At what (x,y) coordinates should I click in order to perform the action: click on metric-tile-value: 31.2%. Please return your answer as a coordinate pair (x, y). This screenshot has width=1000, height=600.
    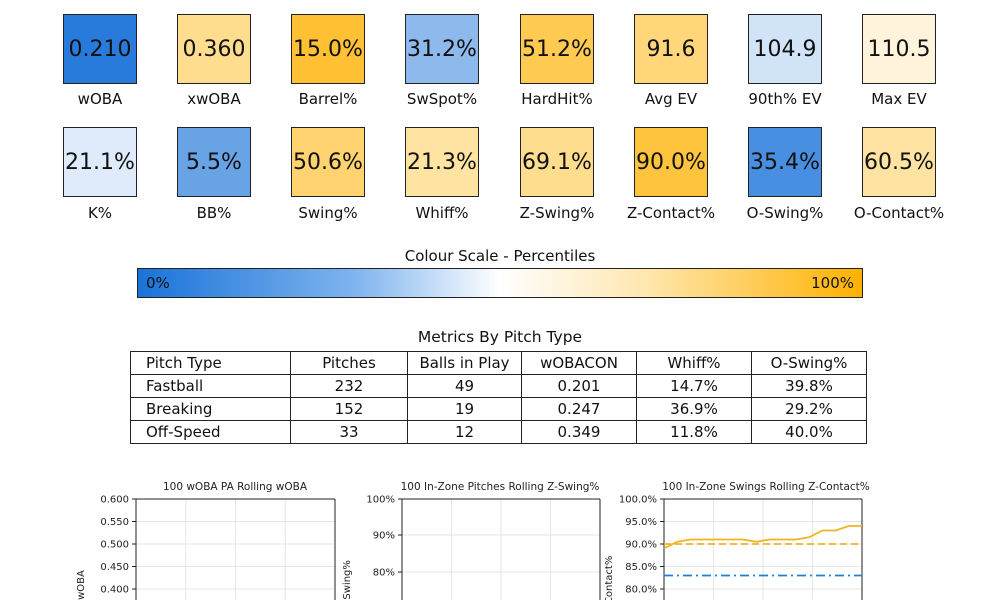
    Looking at the image, I should click on (442, 49).